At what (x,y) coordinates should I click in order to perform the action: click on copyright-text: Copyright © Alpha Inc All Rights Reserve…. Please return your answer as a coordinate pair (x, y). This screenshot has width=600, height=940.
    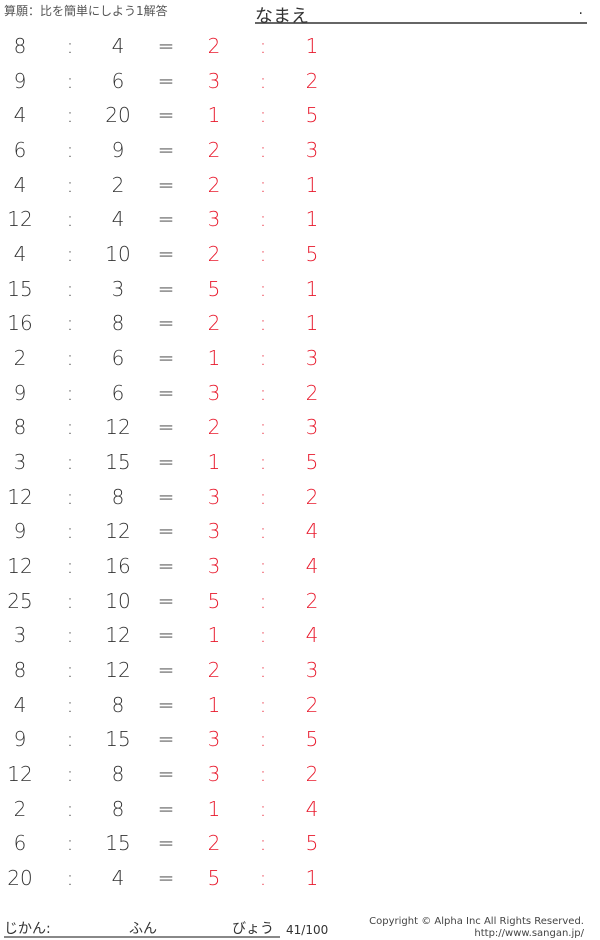
    Looking at the image, I should click on (476, 921).